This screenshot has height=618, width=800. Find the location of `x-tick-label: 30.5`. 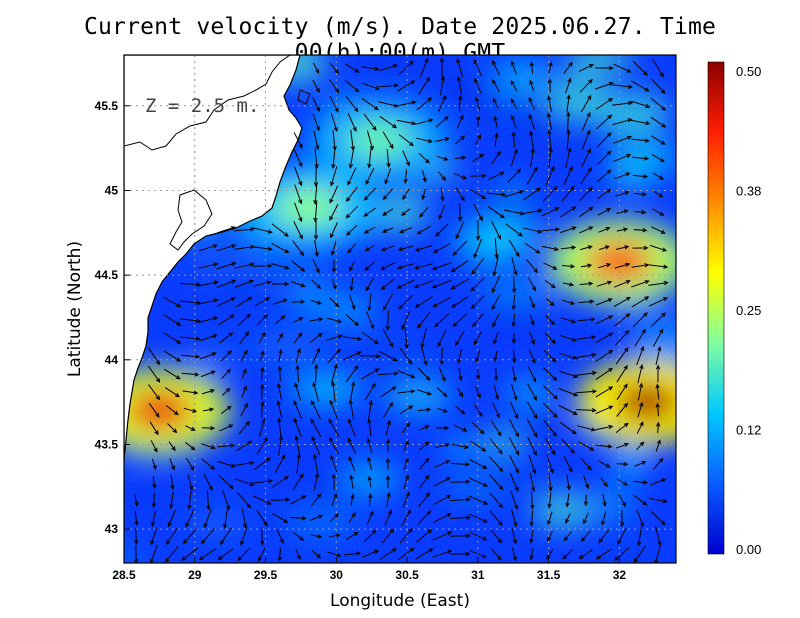

x-tick-label: 30.5 is located at coordinates (407, 575).